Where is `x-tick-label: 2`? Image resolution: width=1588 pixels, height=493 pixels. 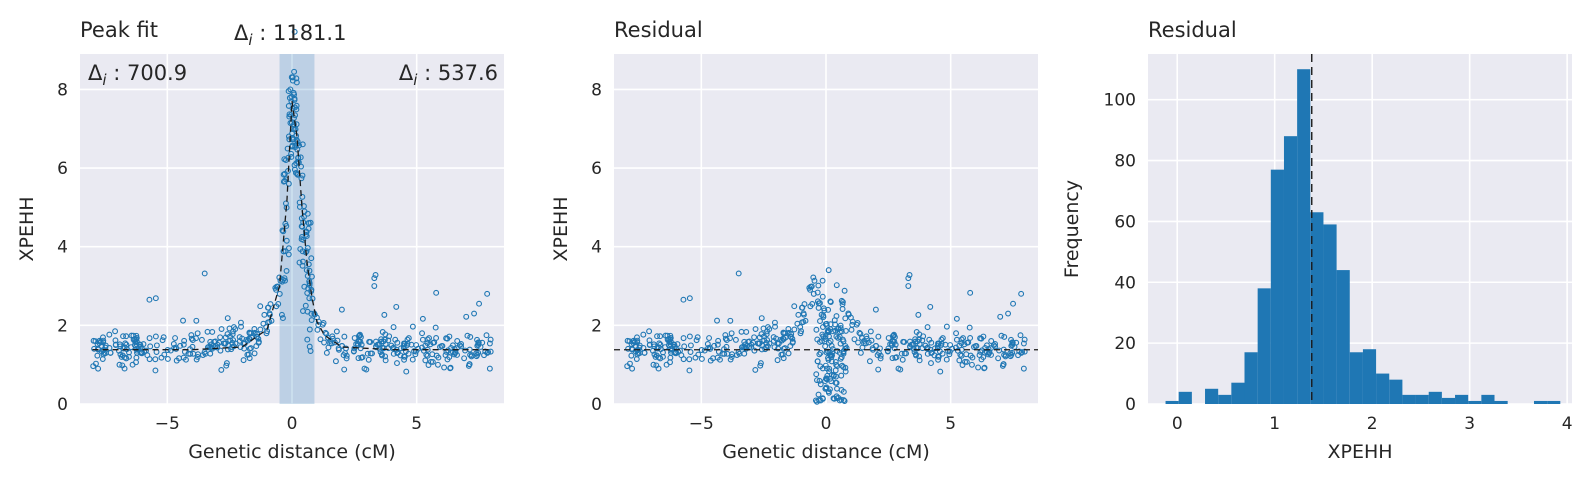 x-tick-label: 2 is located at coordinates (1372, 424).